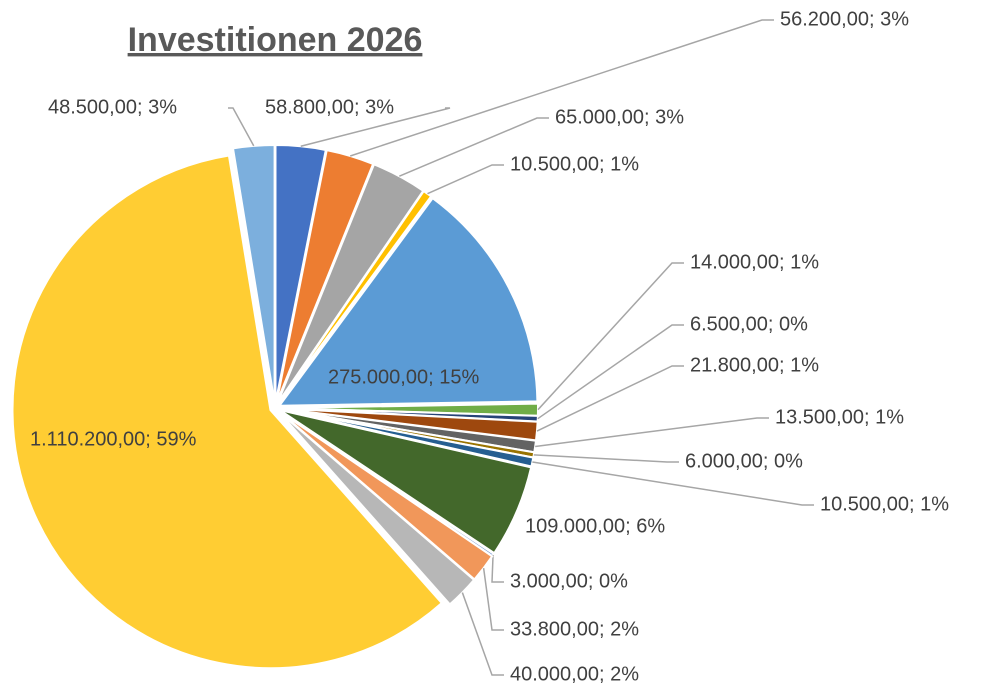 The height and width of the screenshot is (697, 991). Describe the element at coordinates (749, 324) in the screenshot. I see `data-label: 6.500,00; 0%` at that location.